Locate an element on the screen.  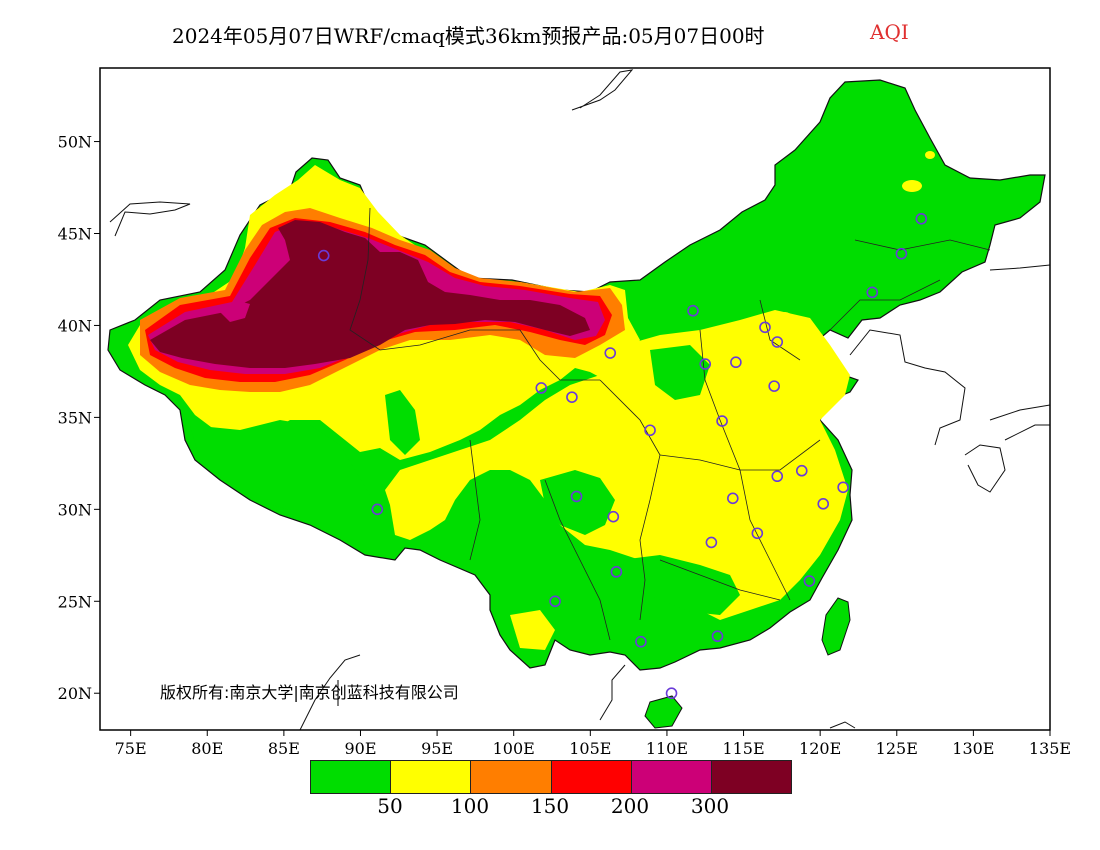
aqi-zone-green-hubei is located at coordinates (577, 502).